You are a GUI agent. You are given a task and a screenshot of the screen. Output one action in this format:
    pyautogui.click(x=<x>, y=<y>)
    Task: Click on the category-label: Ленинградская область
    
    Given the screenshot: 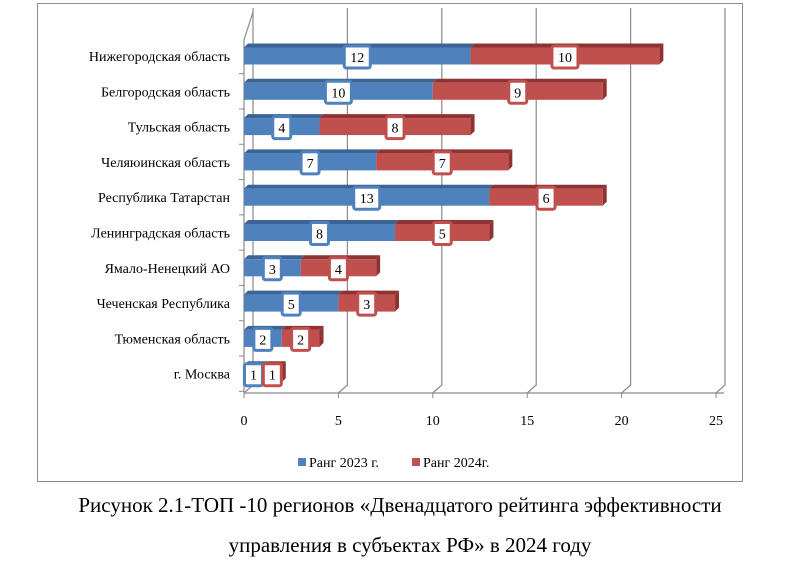 What is the action you would take?
    pyautogui.click(x=160, y=234)
    